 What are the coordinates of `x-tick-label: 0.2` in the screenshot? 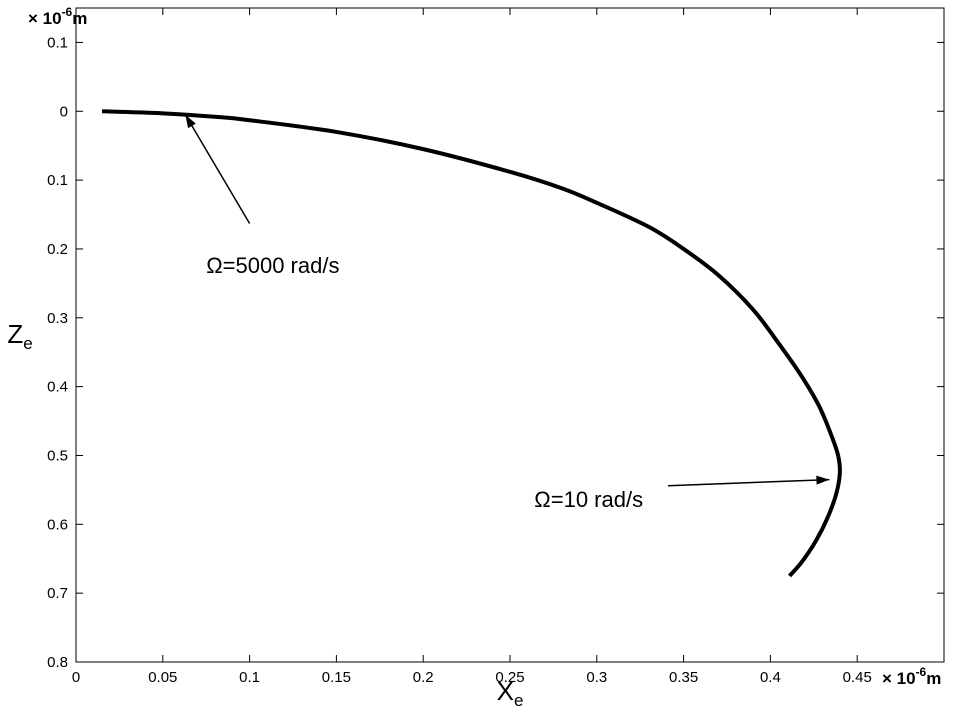 It's located at (423, 677).